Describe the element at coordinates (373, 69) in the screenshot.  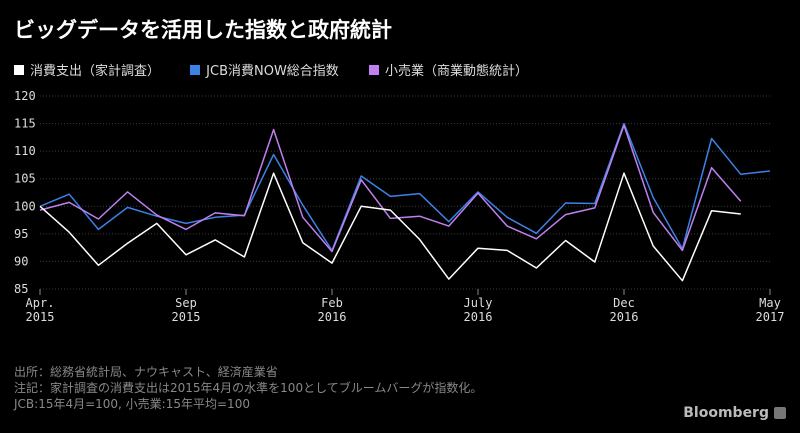
I see `legend-swatch-retail` at that location.